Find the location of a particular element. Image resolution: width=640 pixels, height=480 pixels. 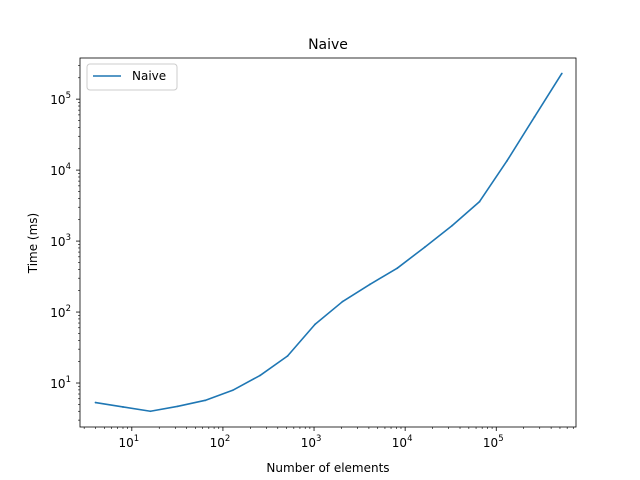

y-tick-exponent: 2 is located at coordinates (68, 309).